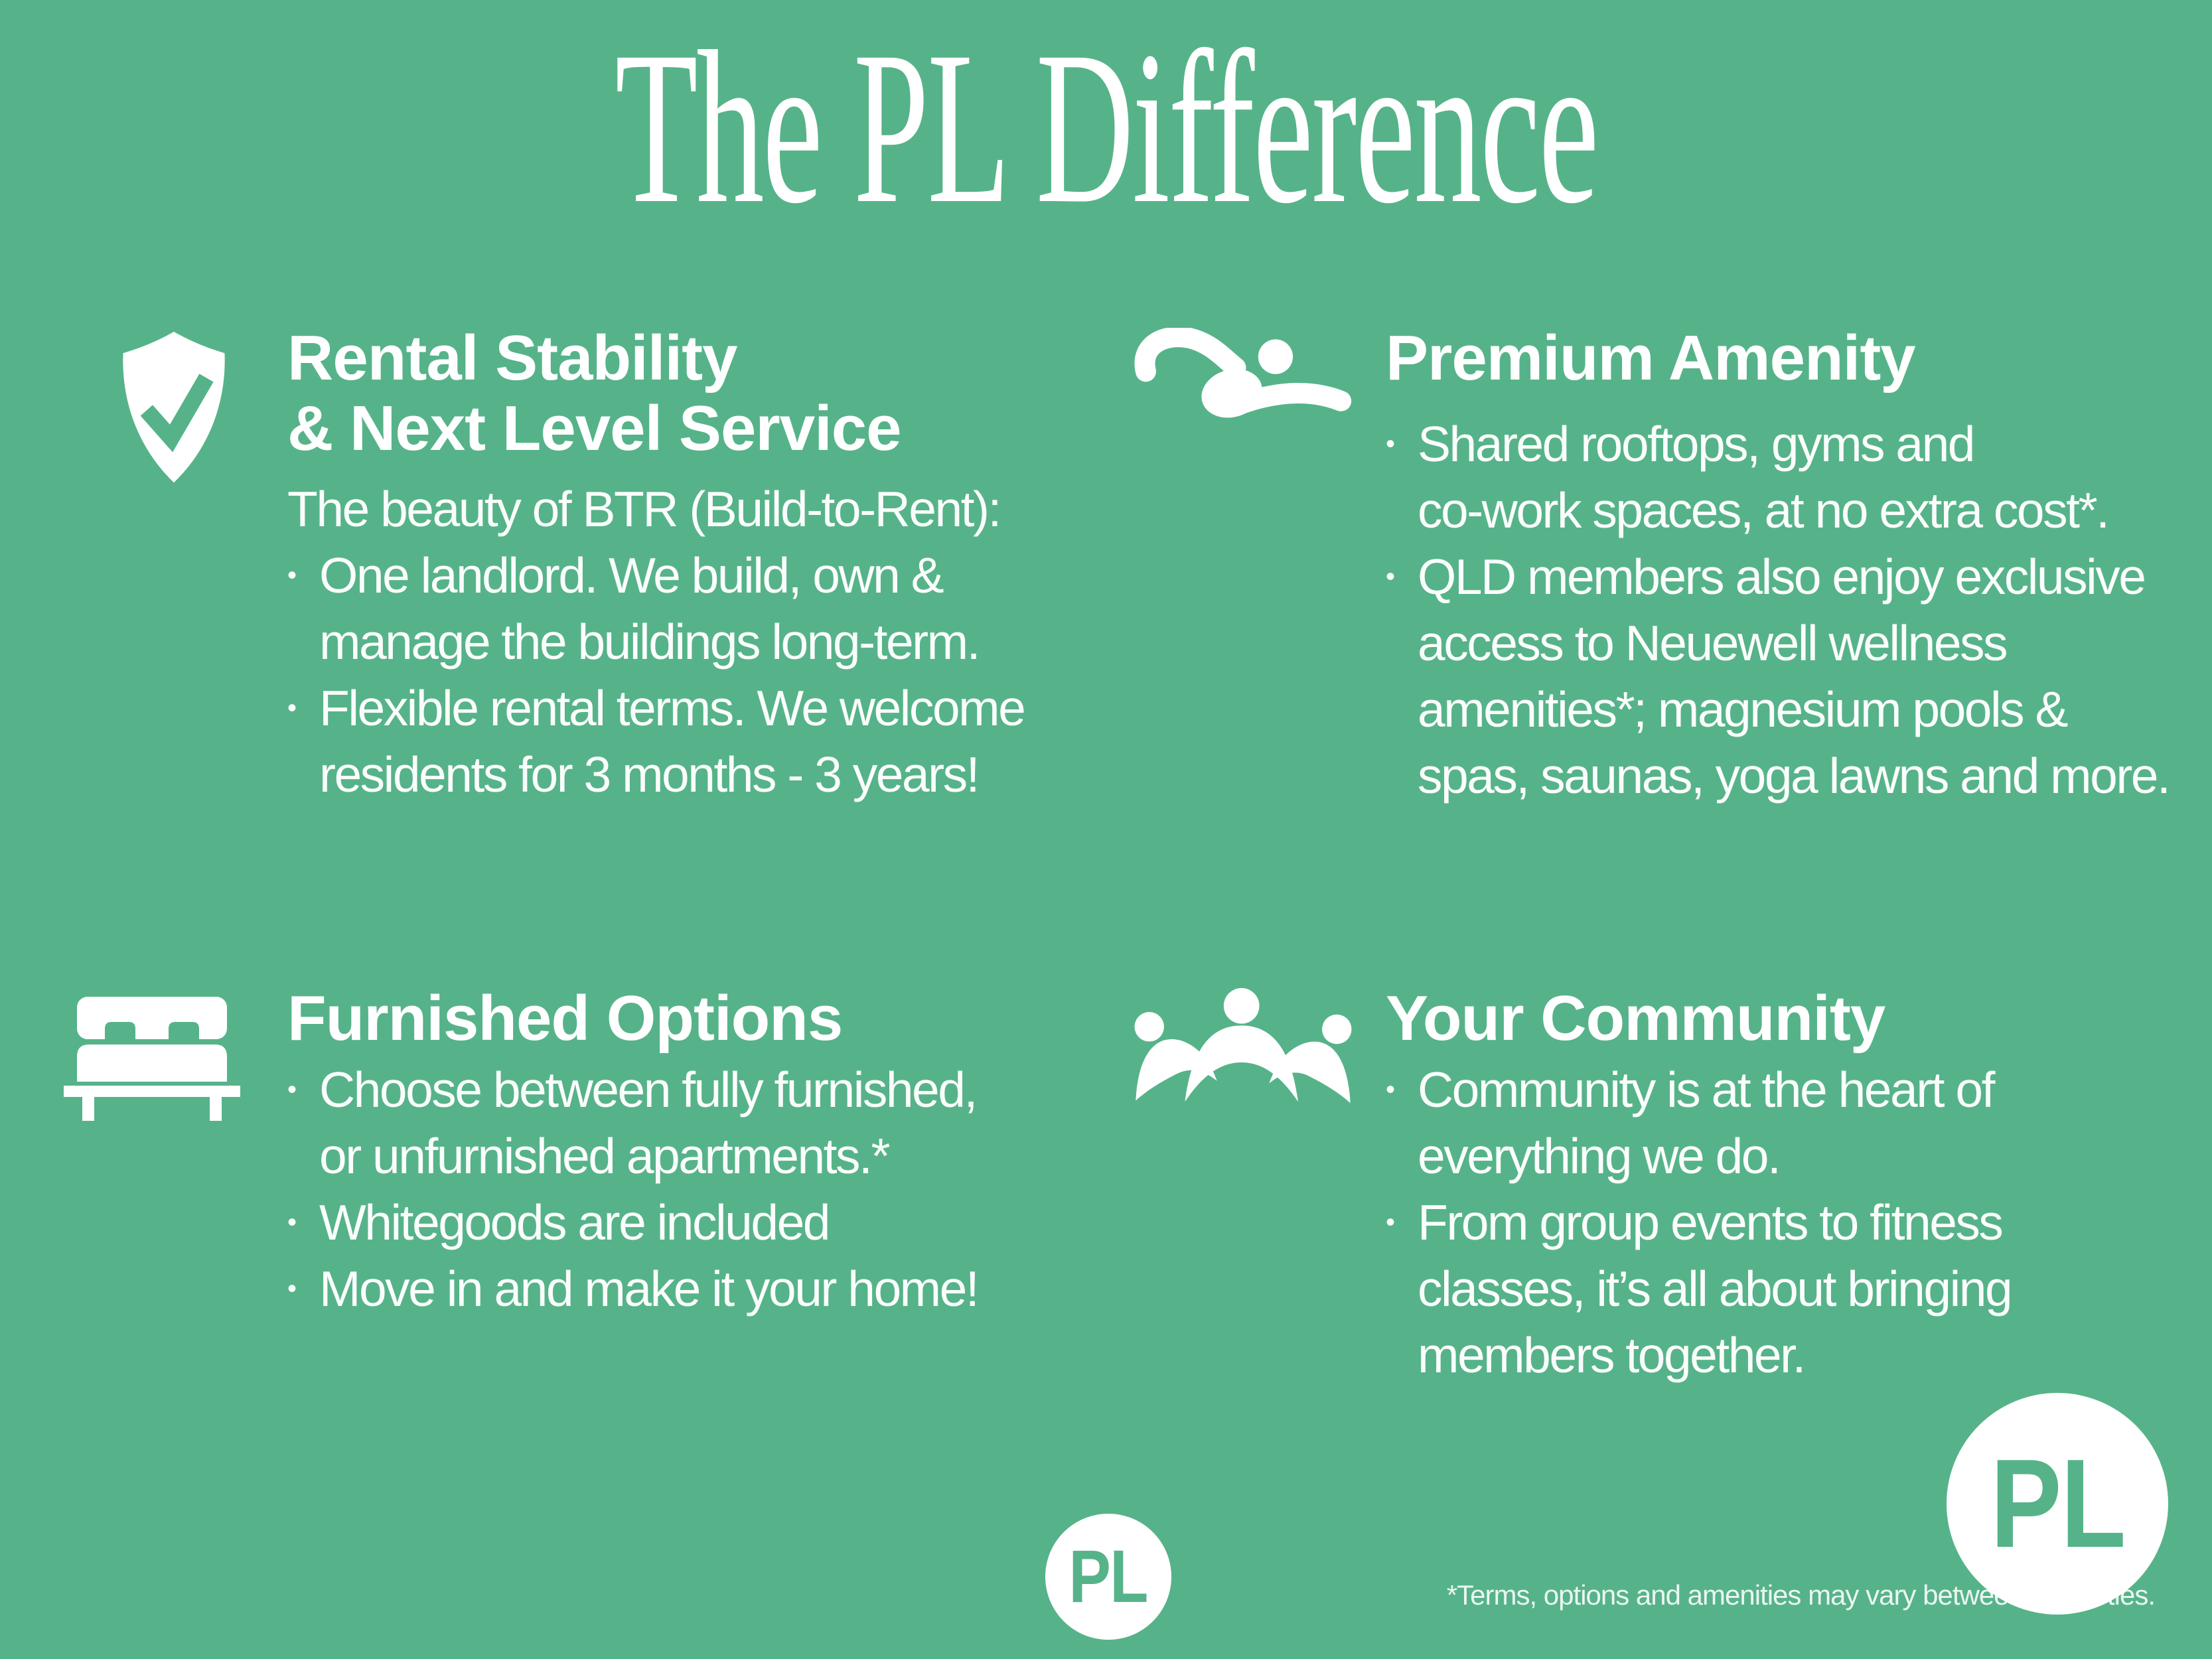 This screenshot has height=1659, width=2212. I want to click on pl-logo-badge-large: PL, so click(2058, 1504).